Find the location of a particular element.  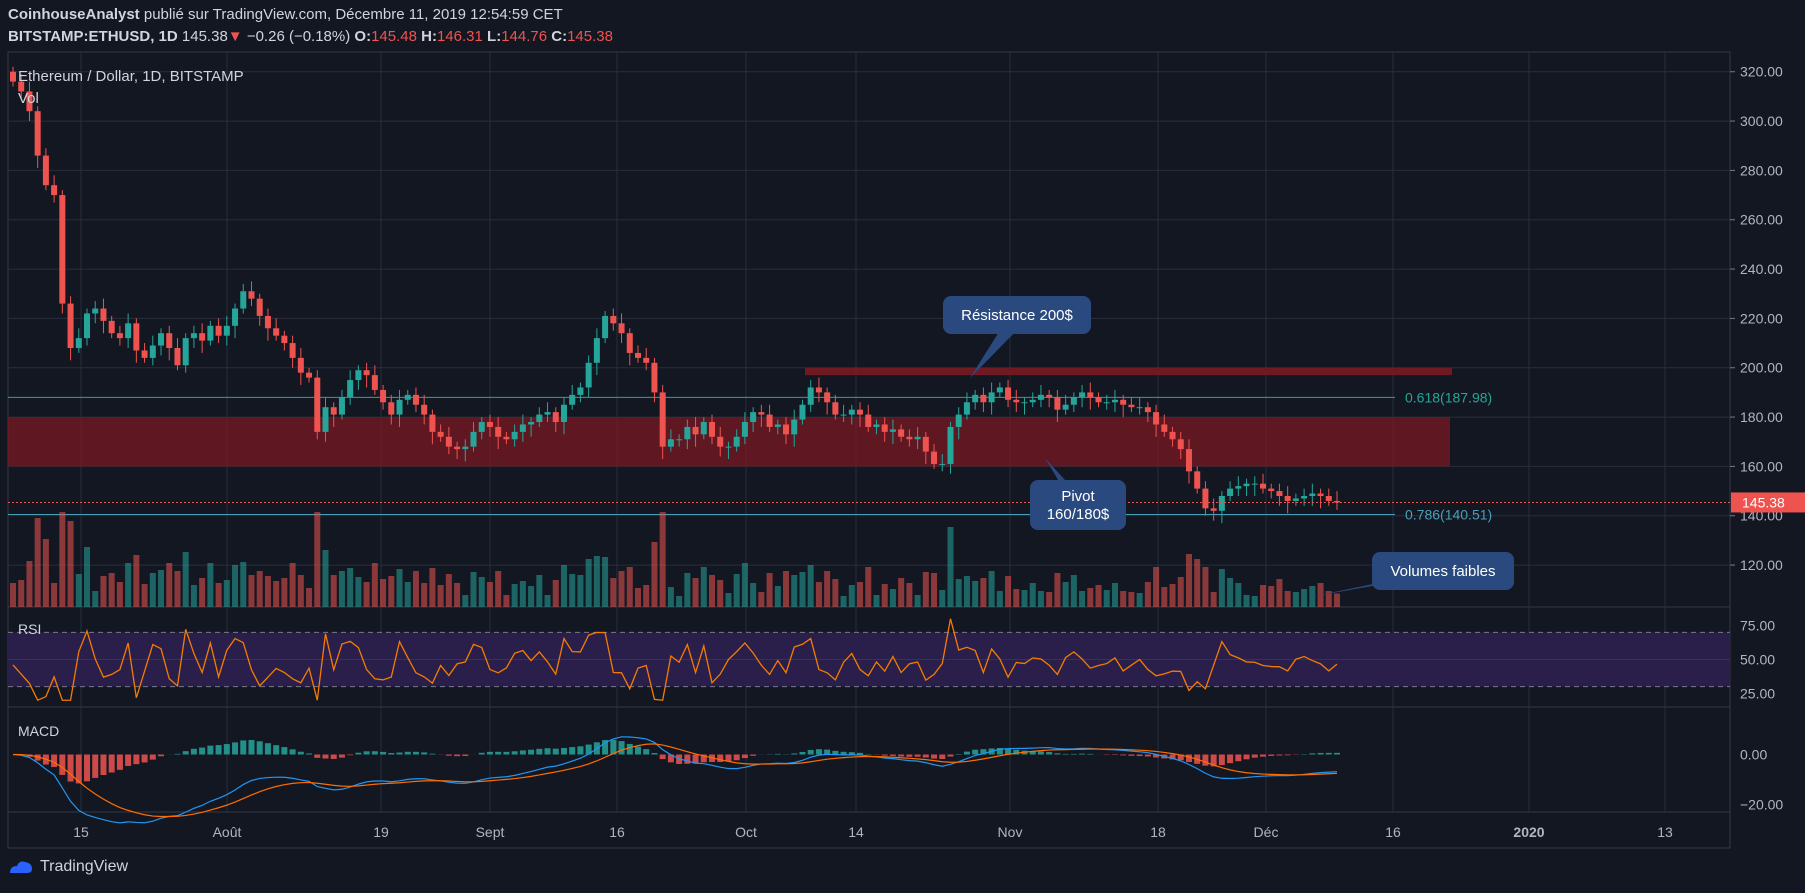

resistance-callout: Résistance 200$ is located at coordinates (1017, 337).